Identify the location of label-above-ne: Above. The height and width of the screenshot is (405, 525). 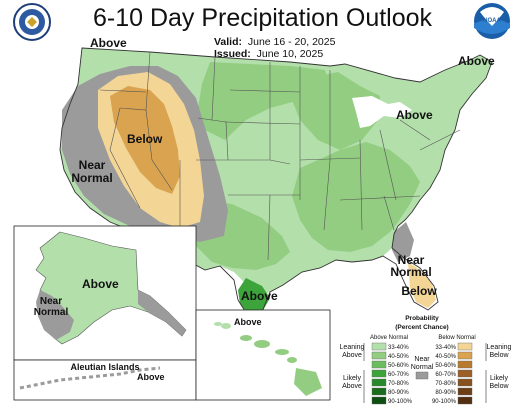
(476, 61).